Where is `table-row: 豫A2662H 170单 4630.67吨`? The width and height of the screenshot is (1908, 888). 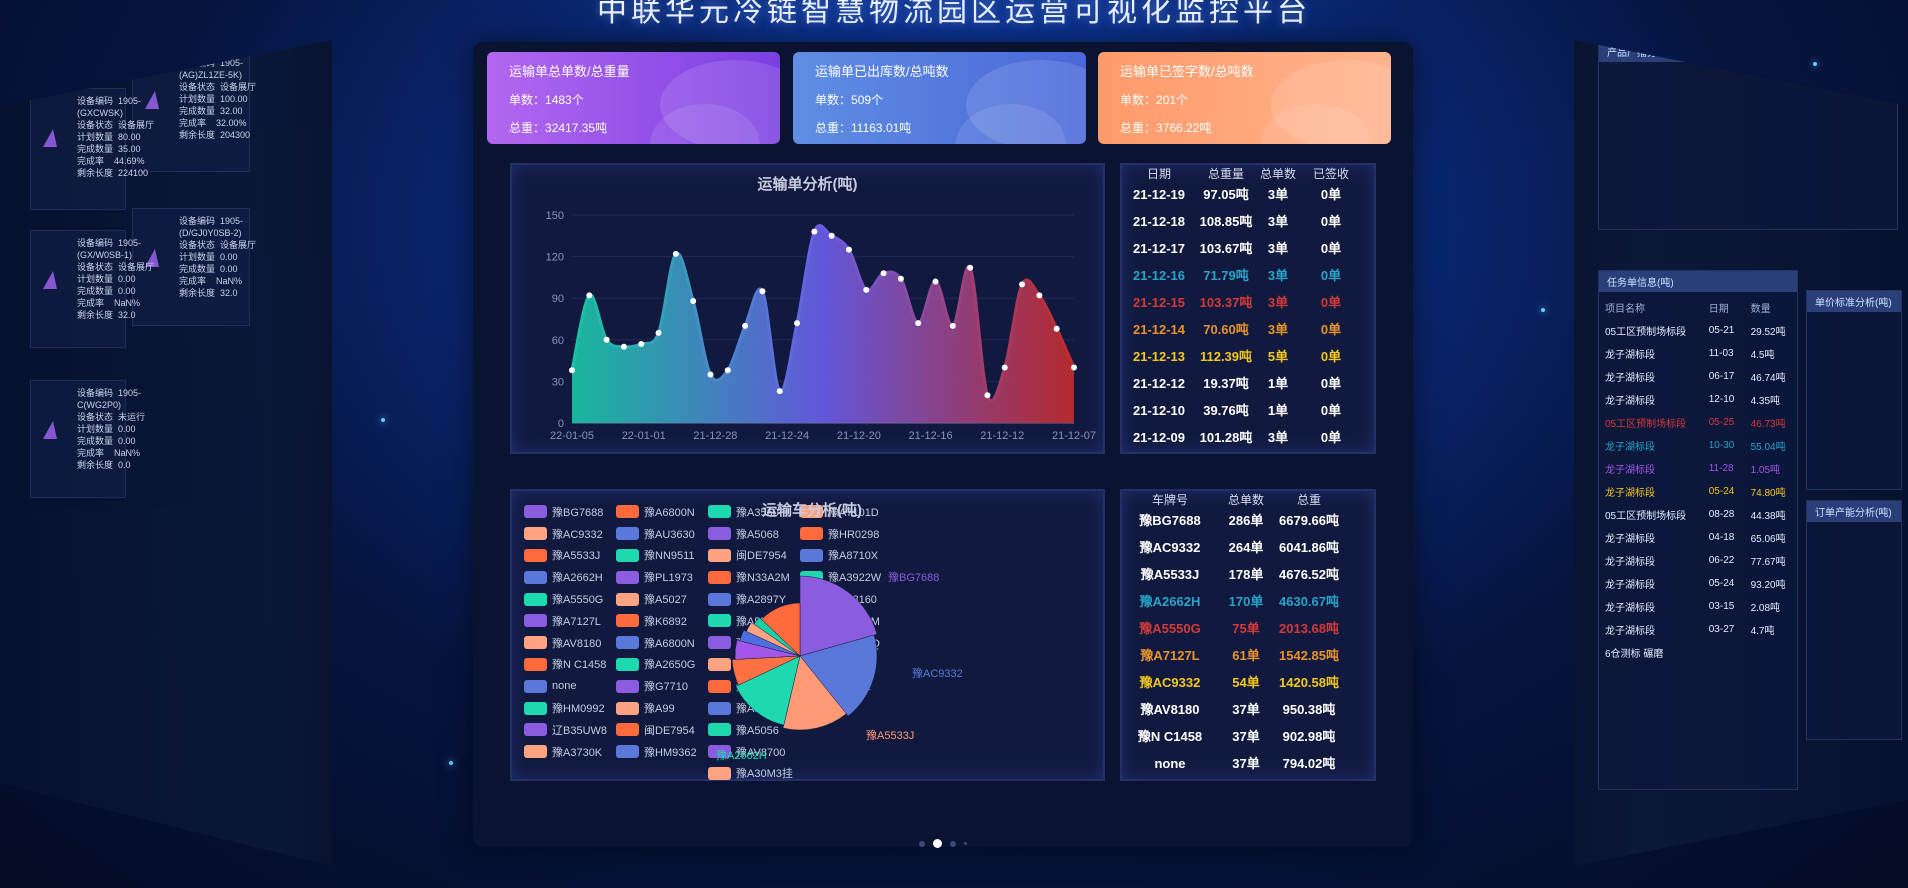 table-row: 豫A2662H 170单 4630.67吨 is located at coordinates (1248, 601).